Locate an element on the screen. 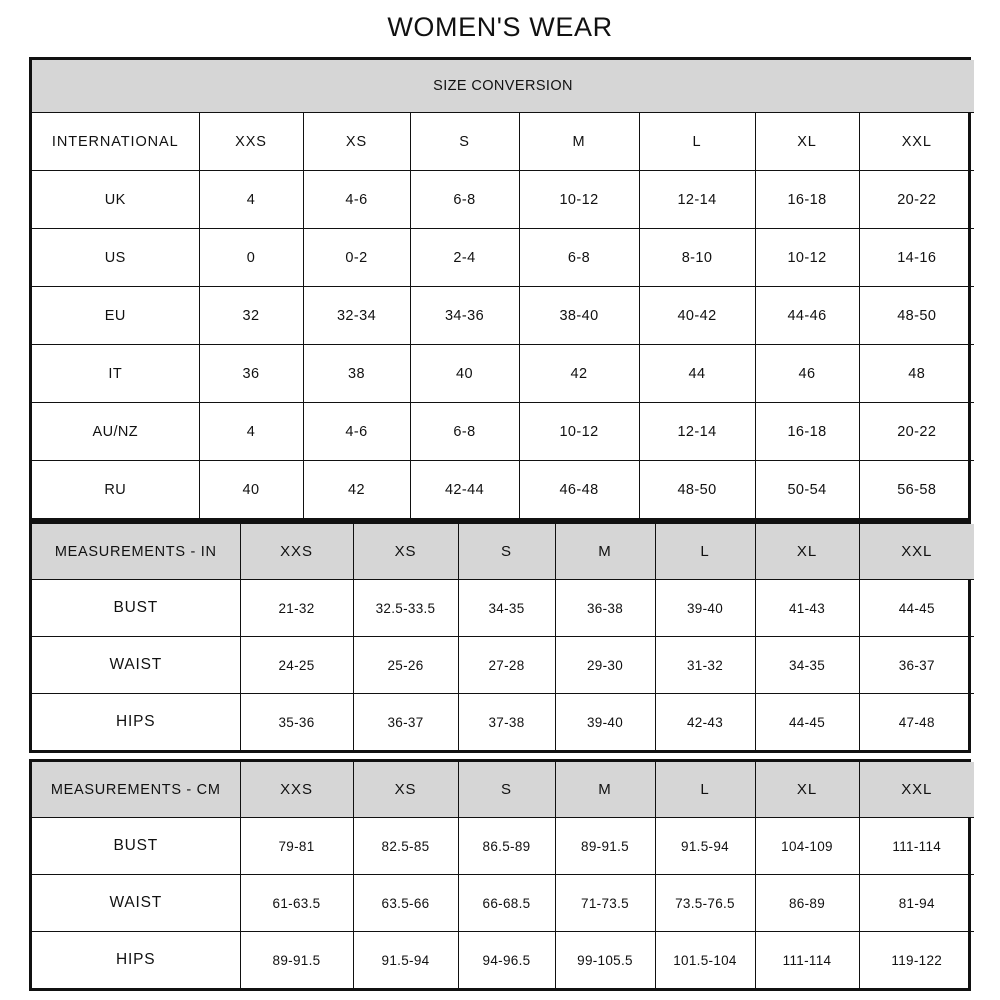 The image size is (1000, 1000). size-conversion-banner: SIZE CONVERSION is located at coordinates (503, 86).